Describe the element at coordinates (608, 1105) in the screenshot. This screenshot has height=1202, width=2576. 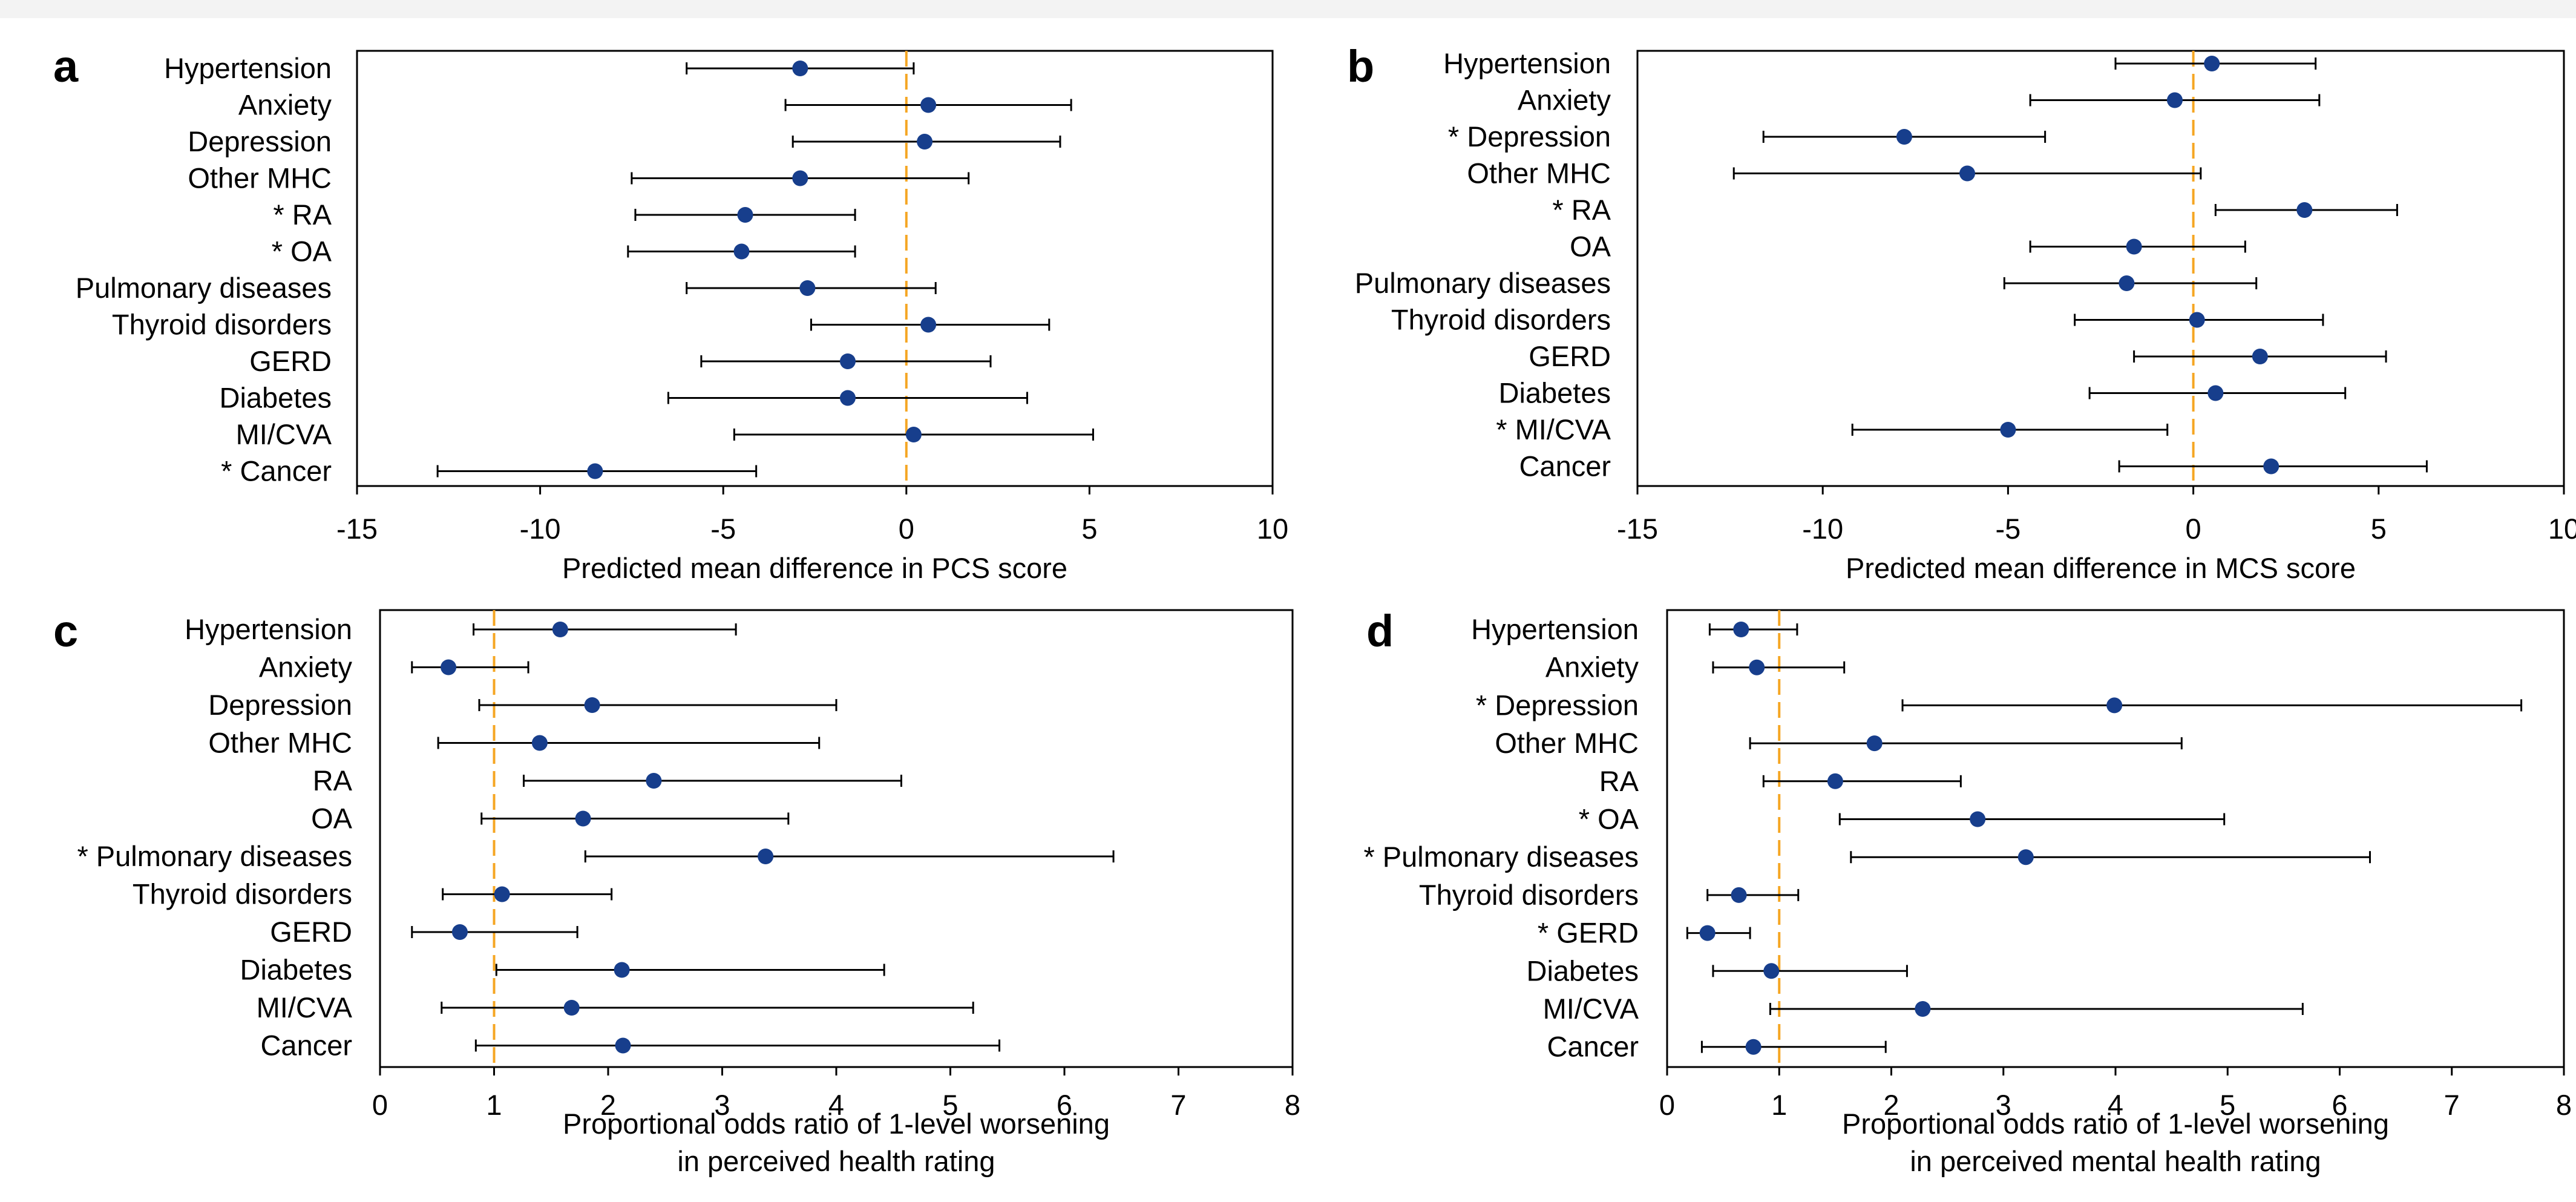
I see `x-tick-label: 2` at that location.